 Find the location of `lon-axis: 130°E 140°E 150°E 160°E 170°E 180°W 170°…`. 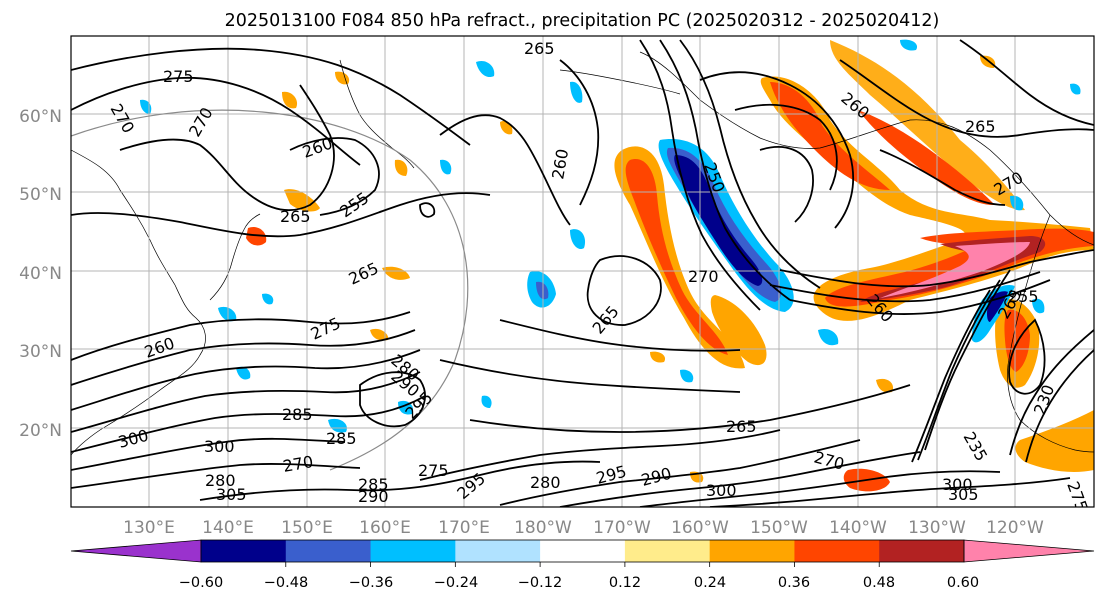

lon-axis: 130°E 140°E 150°E 160°E 170°E 180°W 170°… is located at coordinates (583, 528).